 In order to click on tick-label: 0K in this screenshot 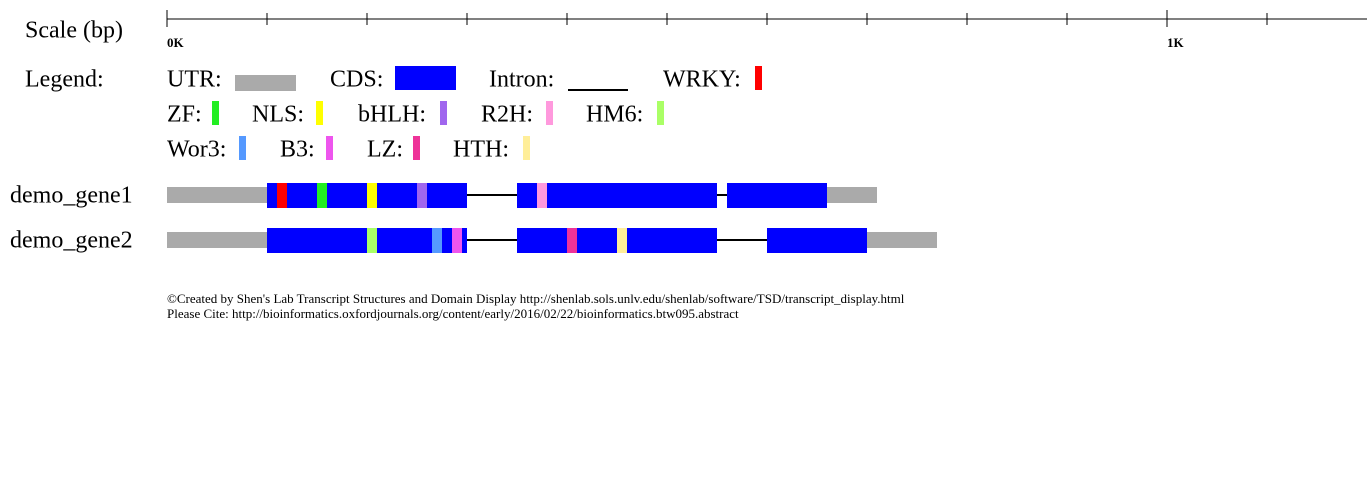, I will do `click(176, 42)`.